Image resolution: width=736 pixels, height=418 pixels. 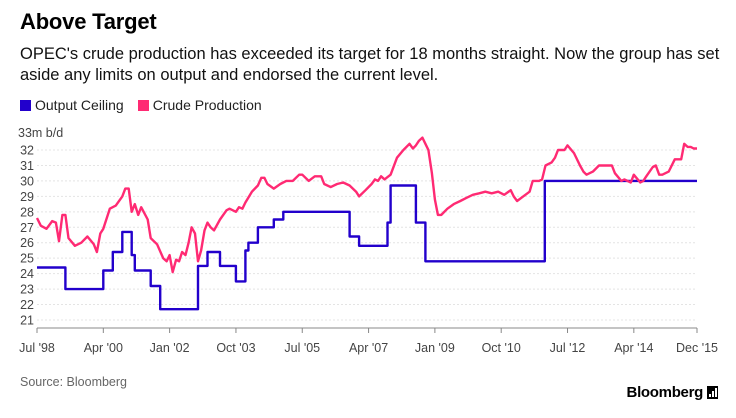 What do you see at coordinates (633, 348) in the screenshot?
I see `x-tick-label: Apr '14` at bounding box center [633, 348].